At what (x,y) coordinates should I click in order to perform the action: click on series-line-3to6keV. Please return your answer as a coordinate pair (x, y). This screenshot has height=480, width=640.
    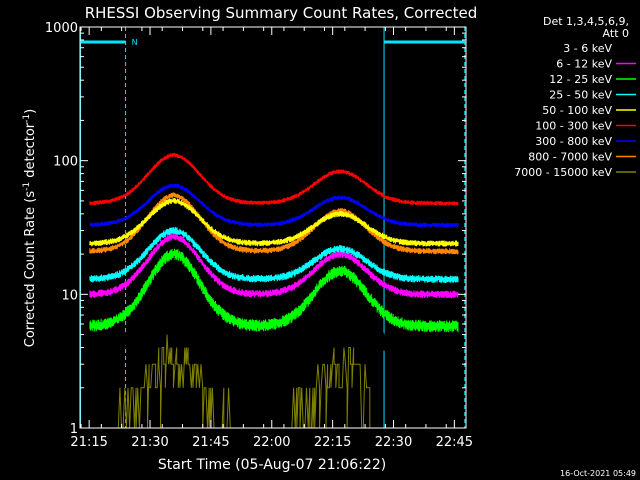
    Looking at the image, I should click on (274, 314).